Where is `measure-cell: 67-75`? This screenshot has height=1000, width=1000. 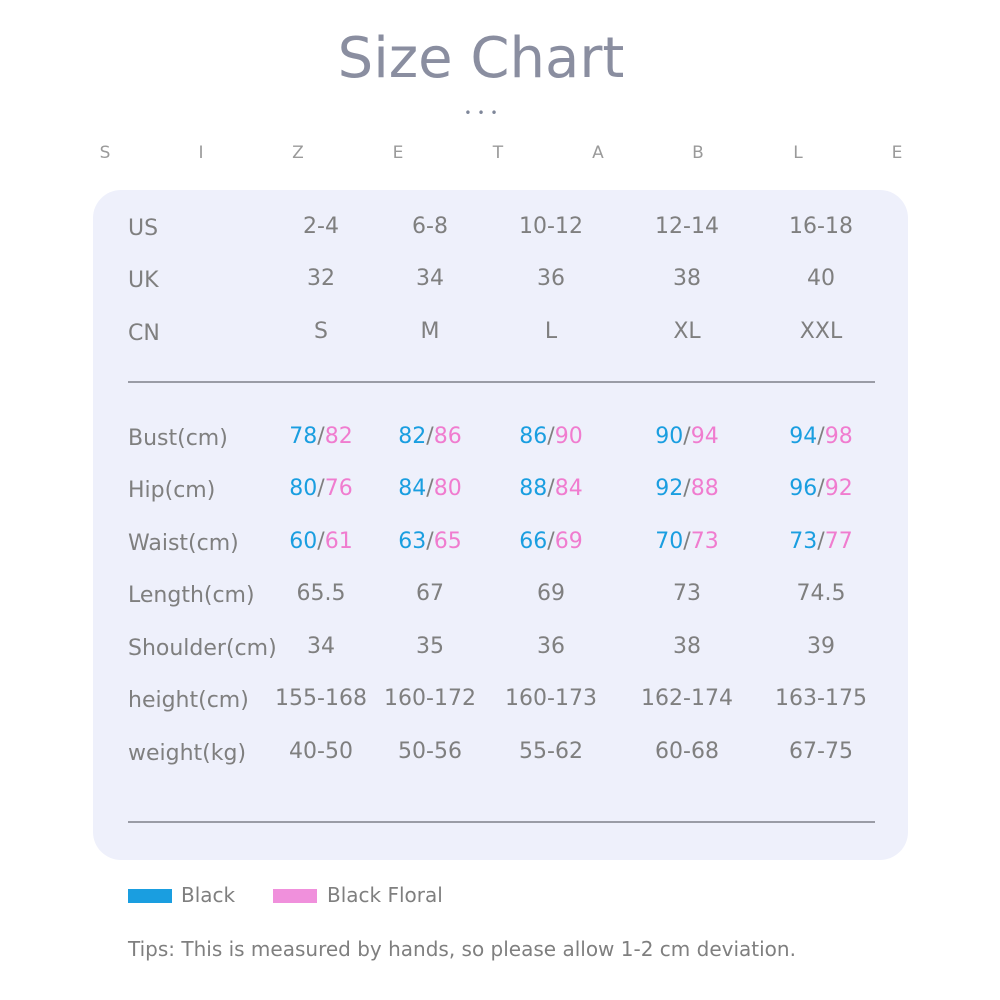
measure-cell: 67-75 is located at coordinates (821, 751).